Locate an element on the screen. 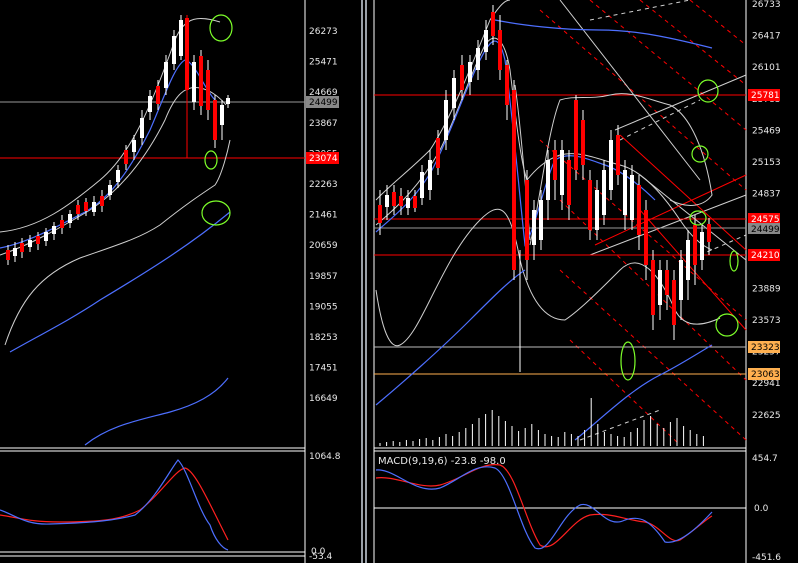 The height and width of the screenshot is (563, 798). right-price-axis-tick-label: 22941 is located at coordinates (766, 384).